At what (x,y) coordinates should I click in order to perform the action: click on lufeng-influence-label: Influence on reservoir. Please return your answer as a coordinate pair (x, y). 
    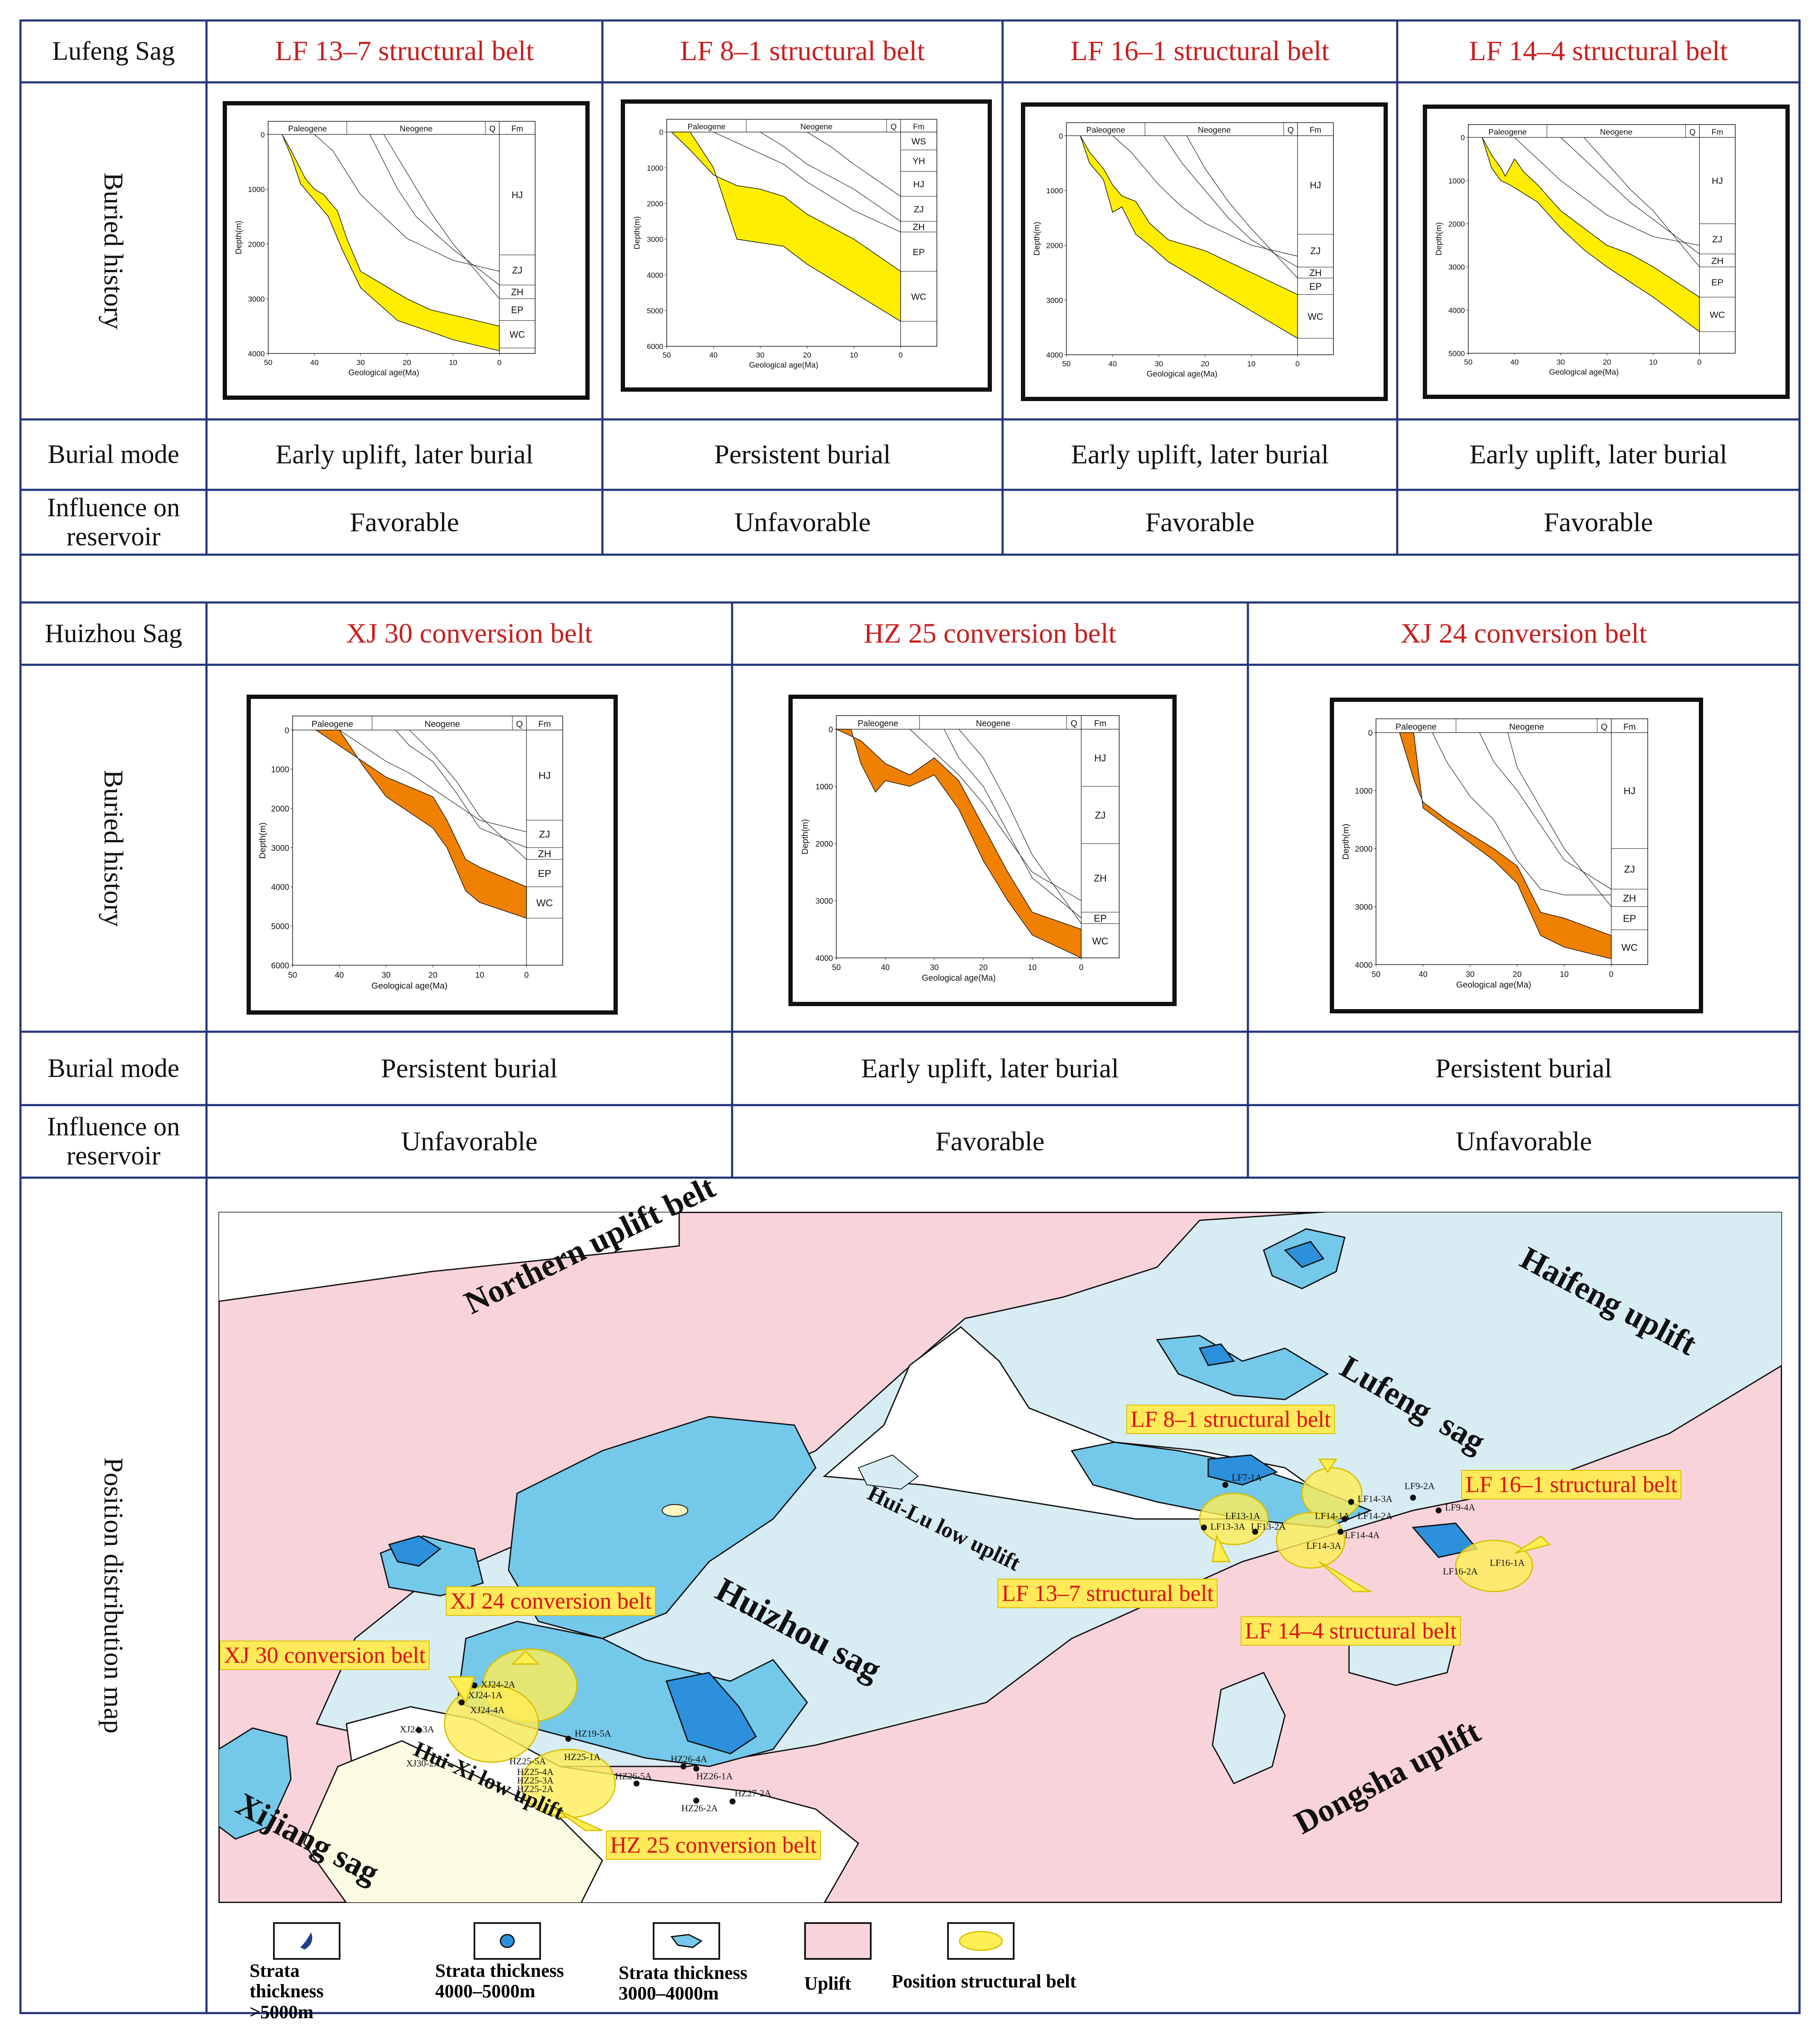
    Looking at the image, I should click on (113, 522).